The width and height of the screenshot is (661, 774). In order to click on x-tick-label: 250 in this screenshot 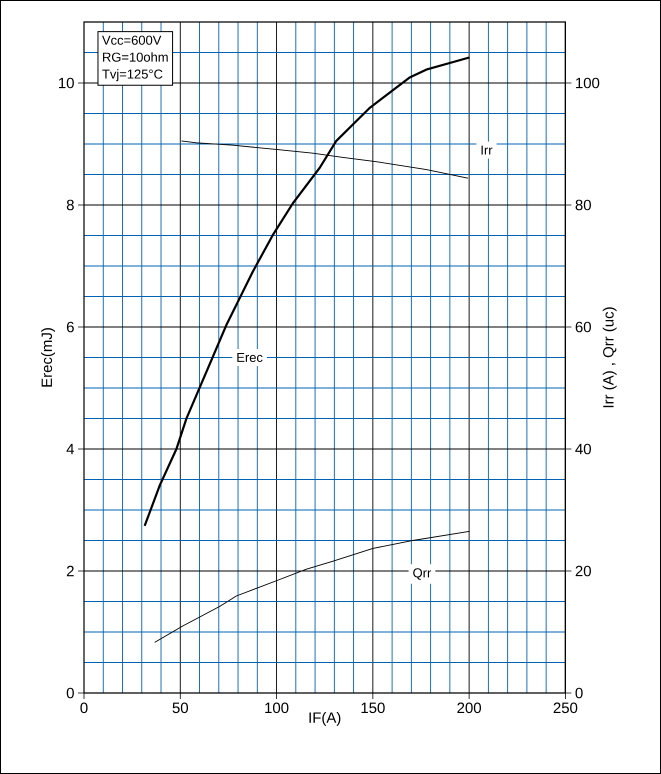, I will do `click(566, 708)`.